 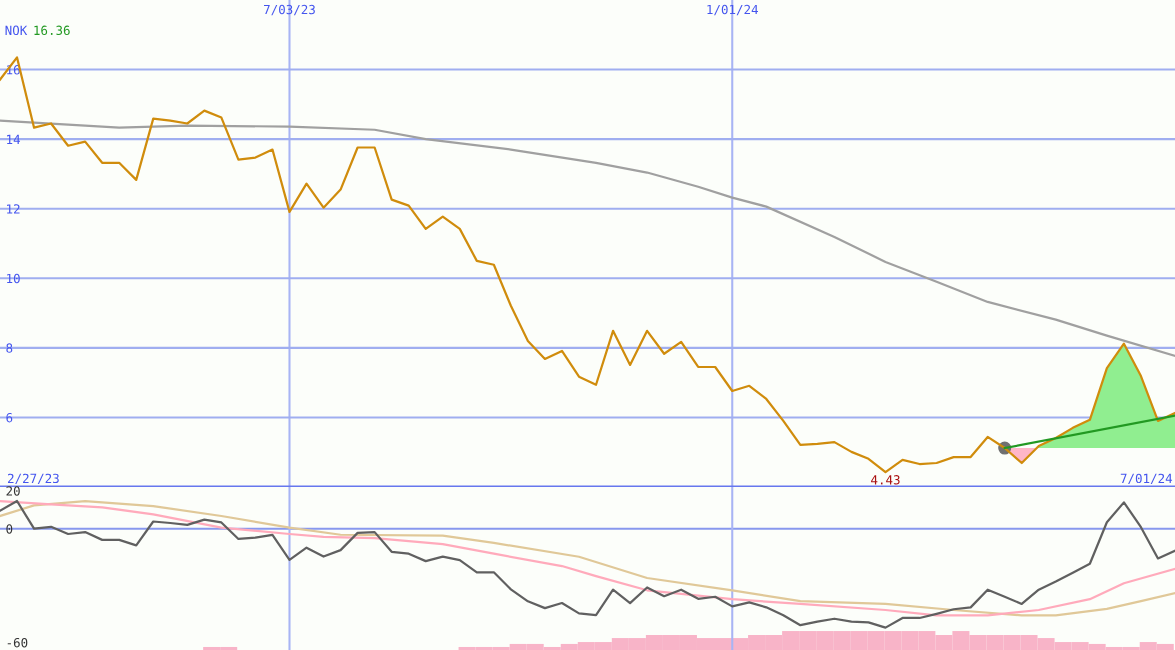 I want to click on annotation: NOK, so click(x=16, y=30).